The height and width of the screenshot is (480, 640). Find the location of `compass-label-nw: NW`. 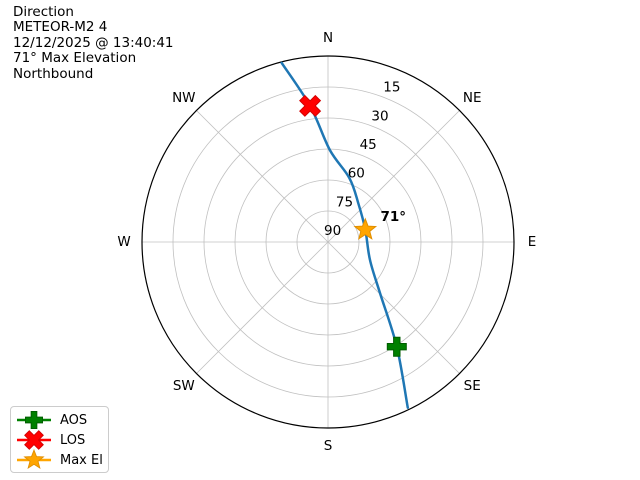

compass-label-nw: NW is located at coordinates (183, 98).